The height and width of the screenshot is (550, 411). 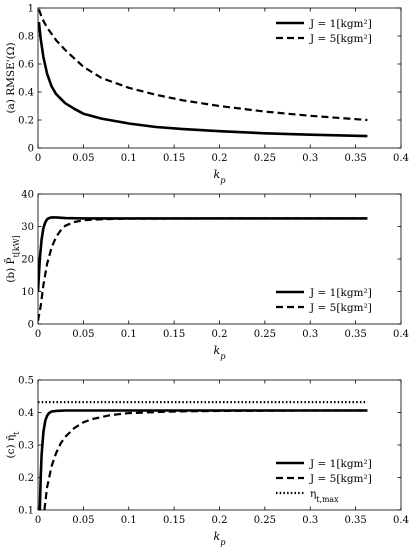 I want to click on y-tick-label: 0.1, so click(x=26, y=511).